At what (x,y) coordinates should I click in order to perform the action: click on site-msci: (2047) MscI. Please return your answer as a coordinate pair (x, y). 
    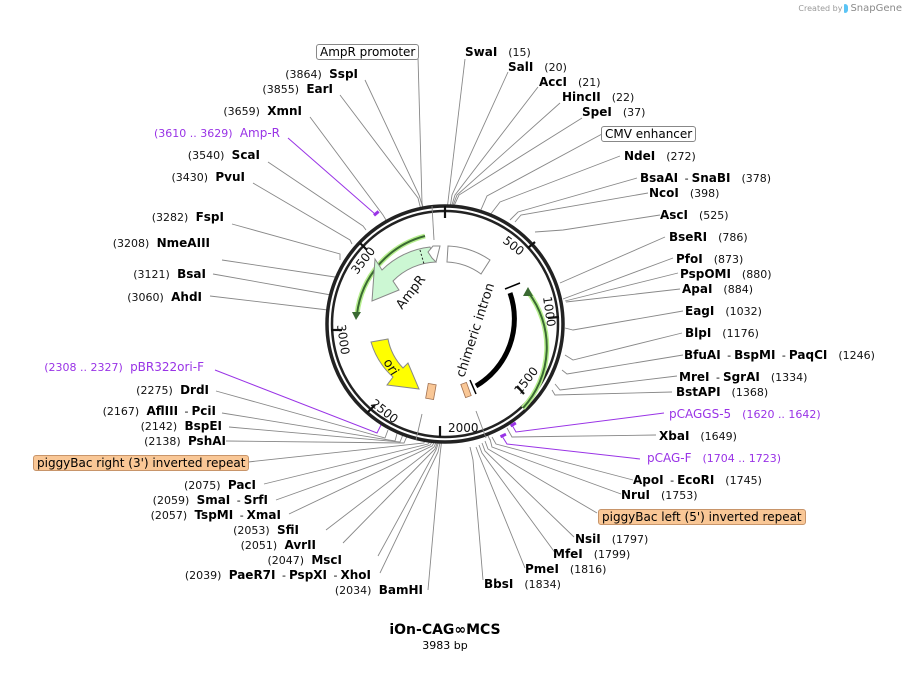
    Looking at the image, I should click on (304, 560).